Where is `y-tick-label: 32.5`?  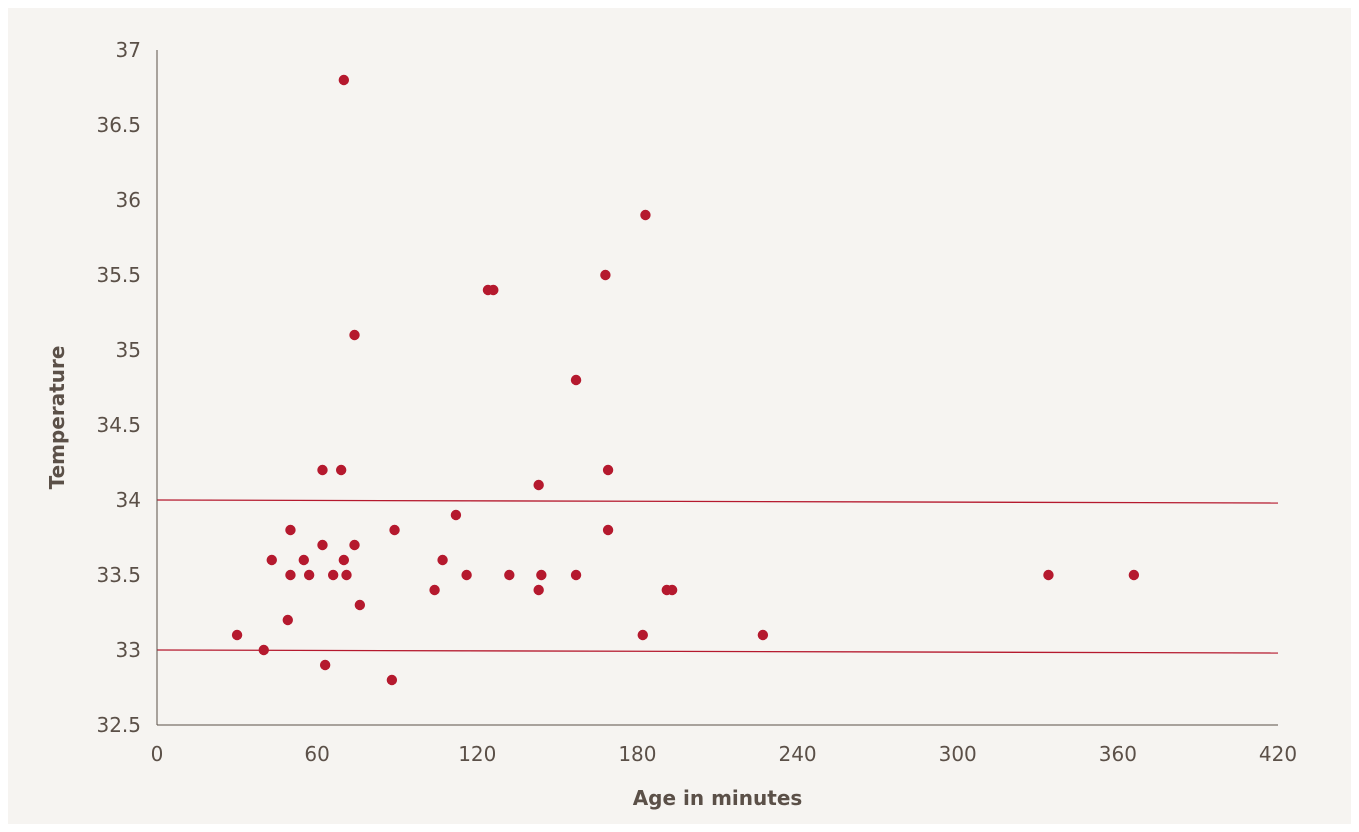 y-tick-label: 32.5 is located at coordinates (118, 725).